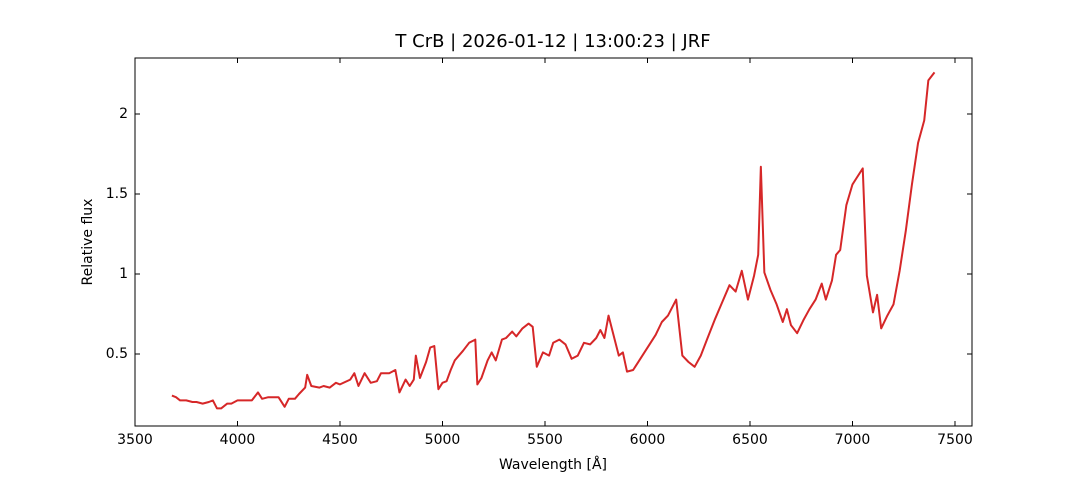 This screenshot has height=480, width=1080. I want to click on x-tick-label: 5000, so click(443, 440).